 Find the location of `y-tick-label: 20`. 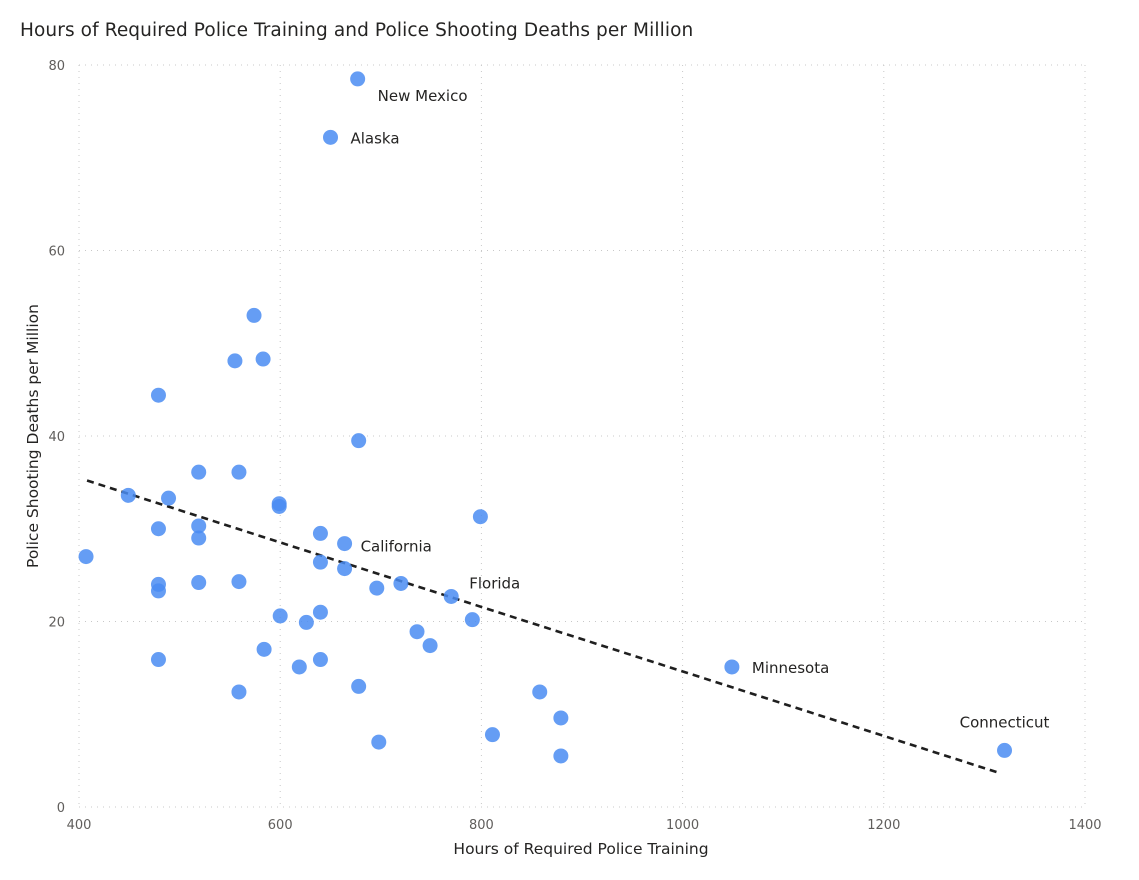

y-tick-label: 20 is located at coordinates (56, 623).